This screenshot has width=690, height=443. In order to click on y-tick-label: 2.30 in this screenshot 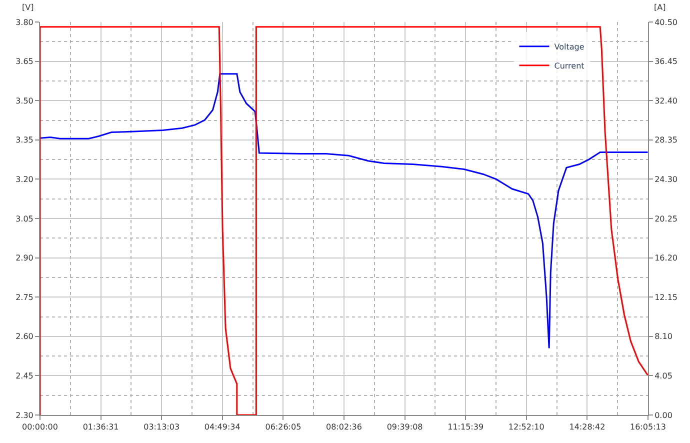, I will do `click(25, 415)`.